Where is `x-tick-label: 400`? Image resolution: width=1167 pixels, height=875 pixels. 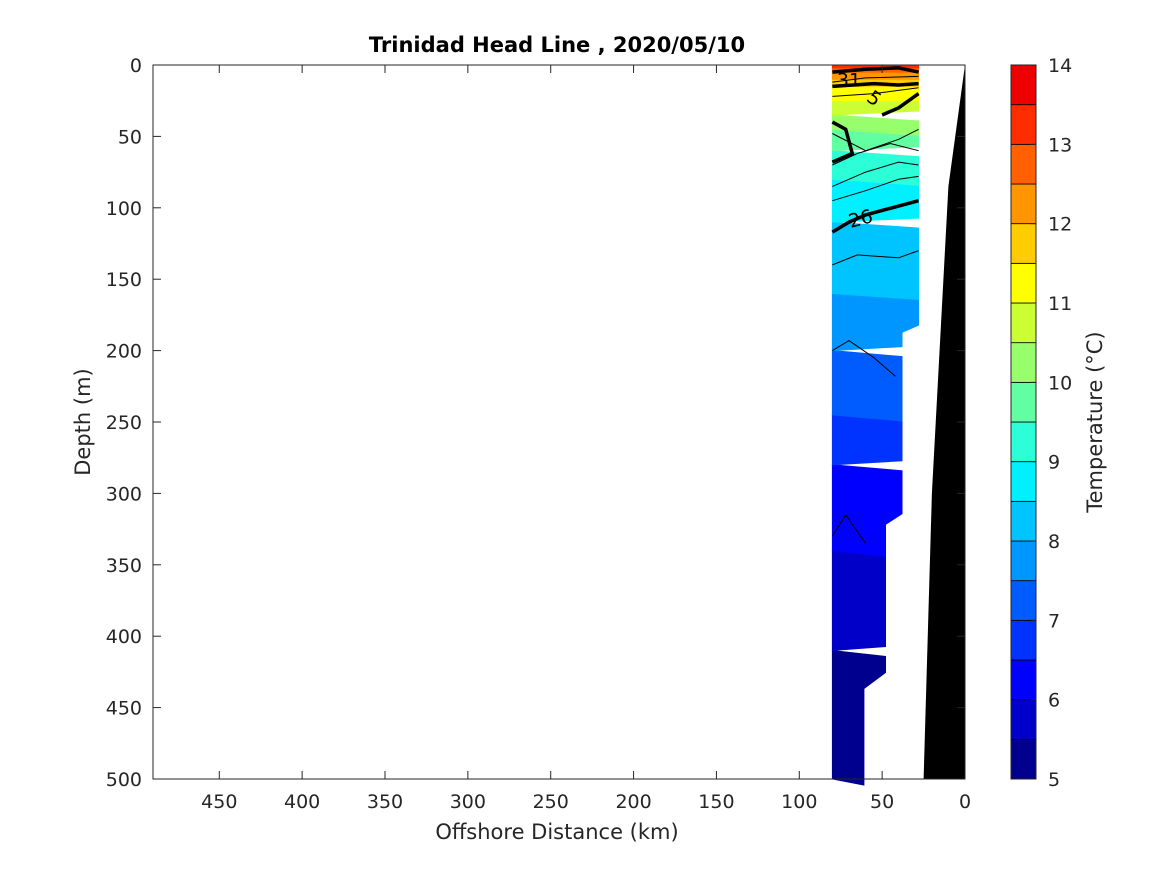
x-tick-label: 400 is located at coordinates (302, 802).